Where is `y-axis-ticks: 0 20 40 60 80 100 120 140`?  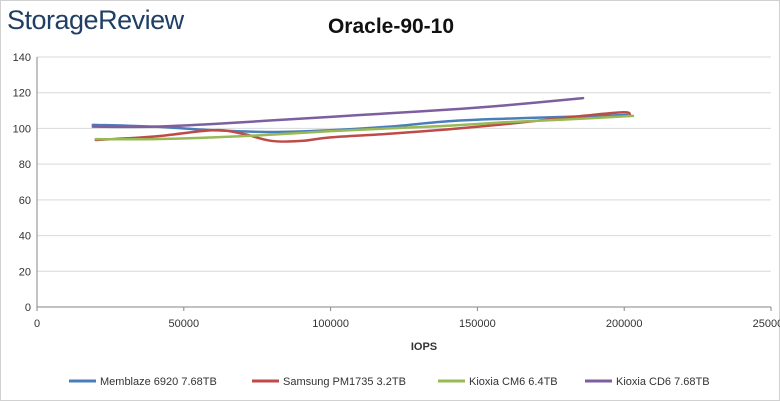
y-axis-ticks: 0 20 40 60 80 100 120 140 is located at coordinates (22, 183).